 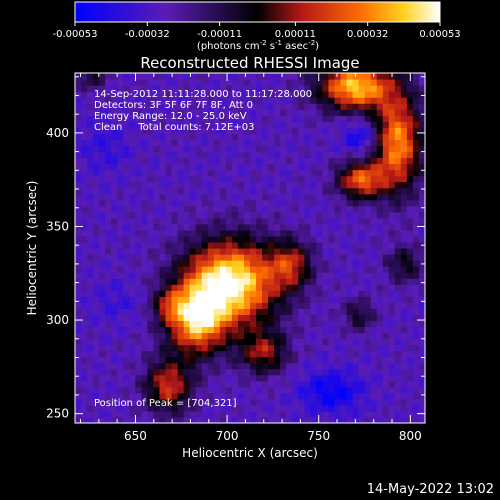 I want to click on y-tick-label: 350, so click(x=57, y=226).